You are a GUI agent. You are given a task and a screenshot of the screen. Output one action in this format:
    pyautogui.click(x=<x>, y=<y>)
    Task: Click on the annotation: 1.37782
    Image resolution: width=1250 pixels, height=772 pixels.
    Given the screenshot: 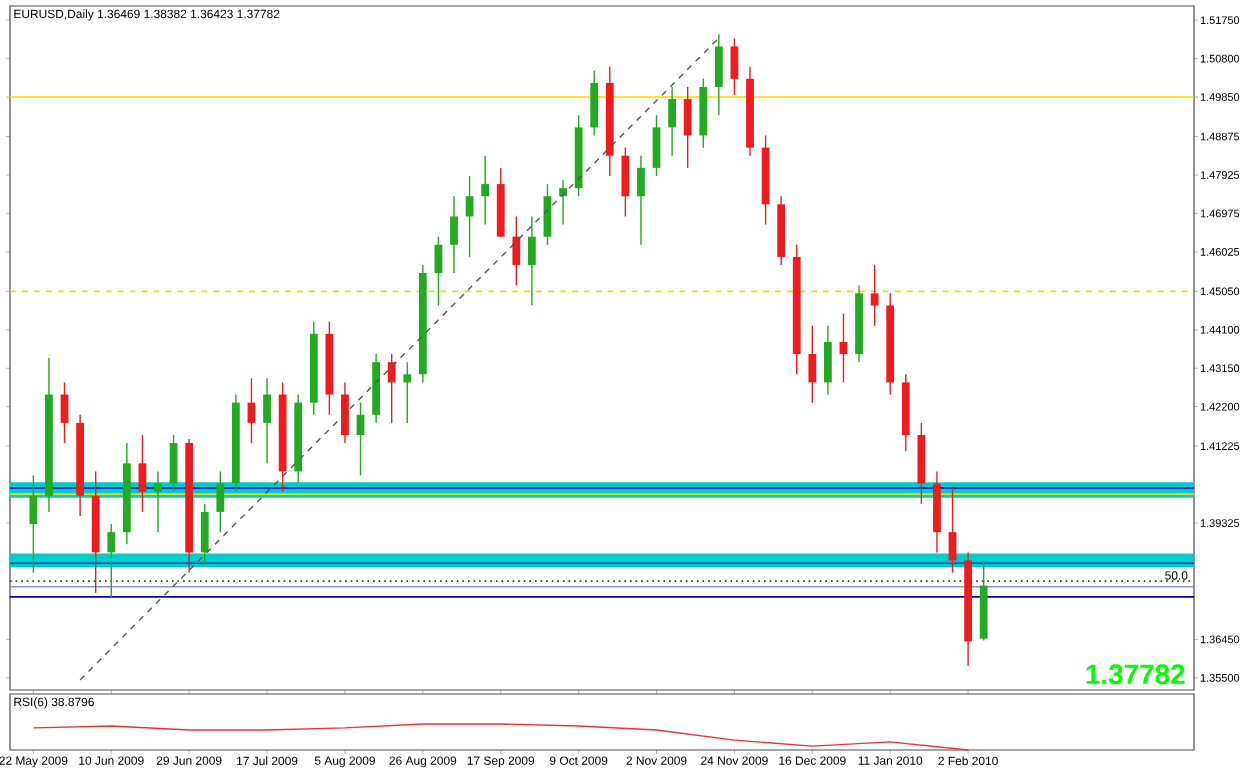 What is the action you would take?
    pyautogui.click(x=1135, y=674)
    